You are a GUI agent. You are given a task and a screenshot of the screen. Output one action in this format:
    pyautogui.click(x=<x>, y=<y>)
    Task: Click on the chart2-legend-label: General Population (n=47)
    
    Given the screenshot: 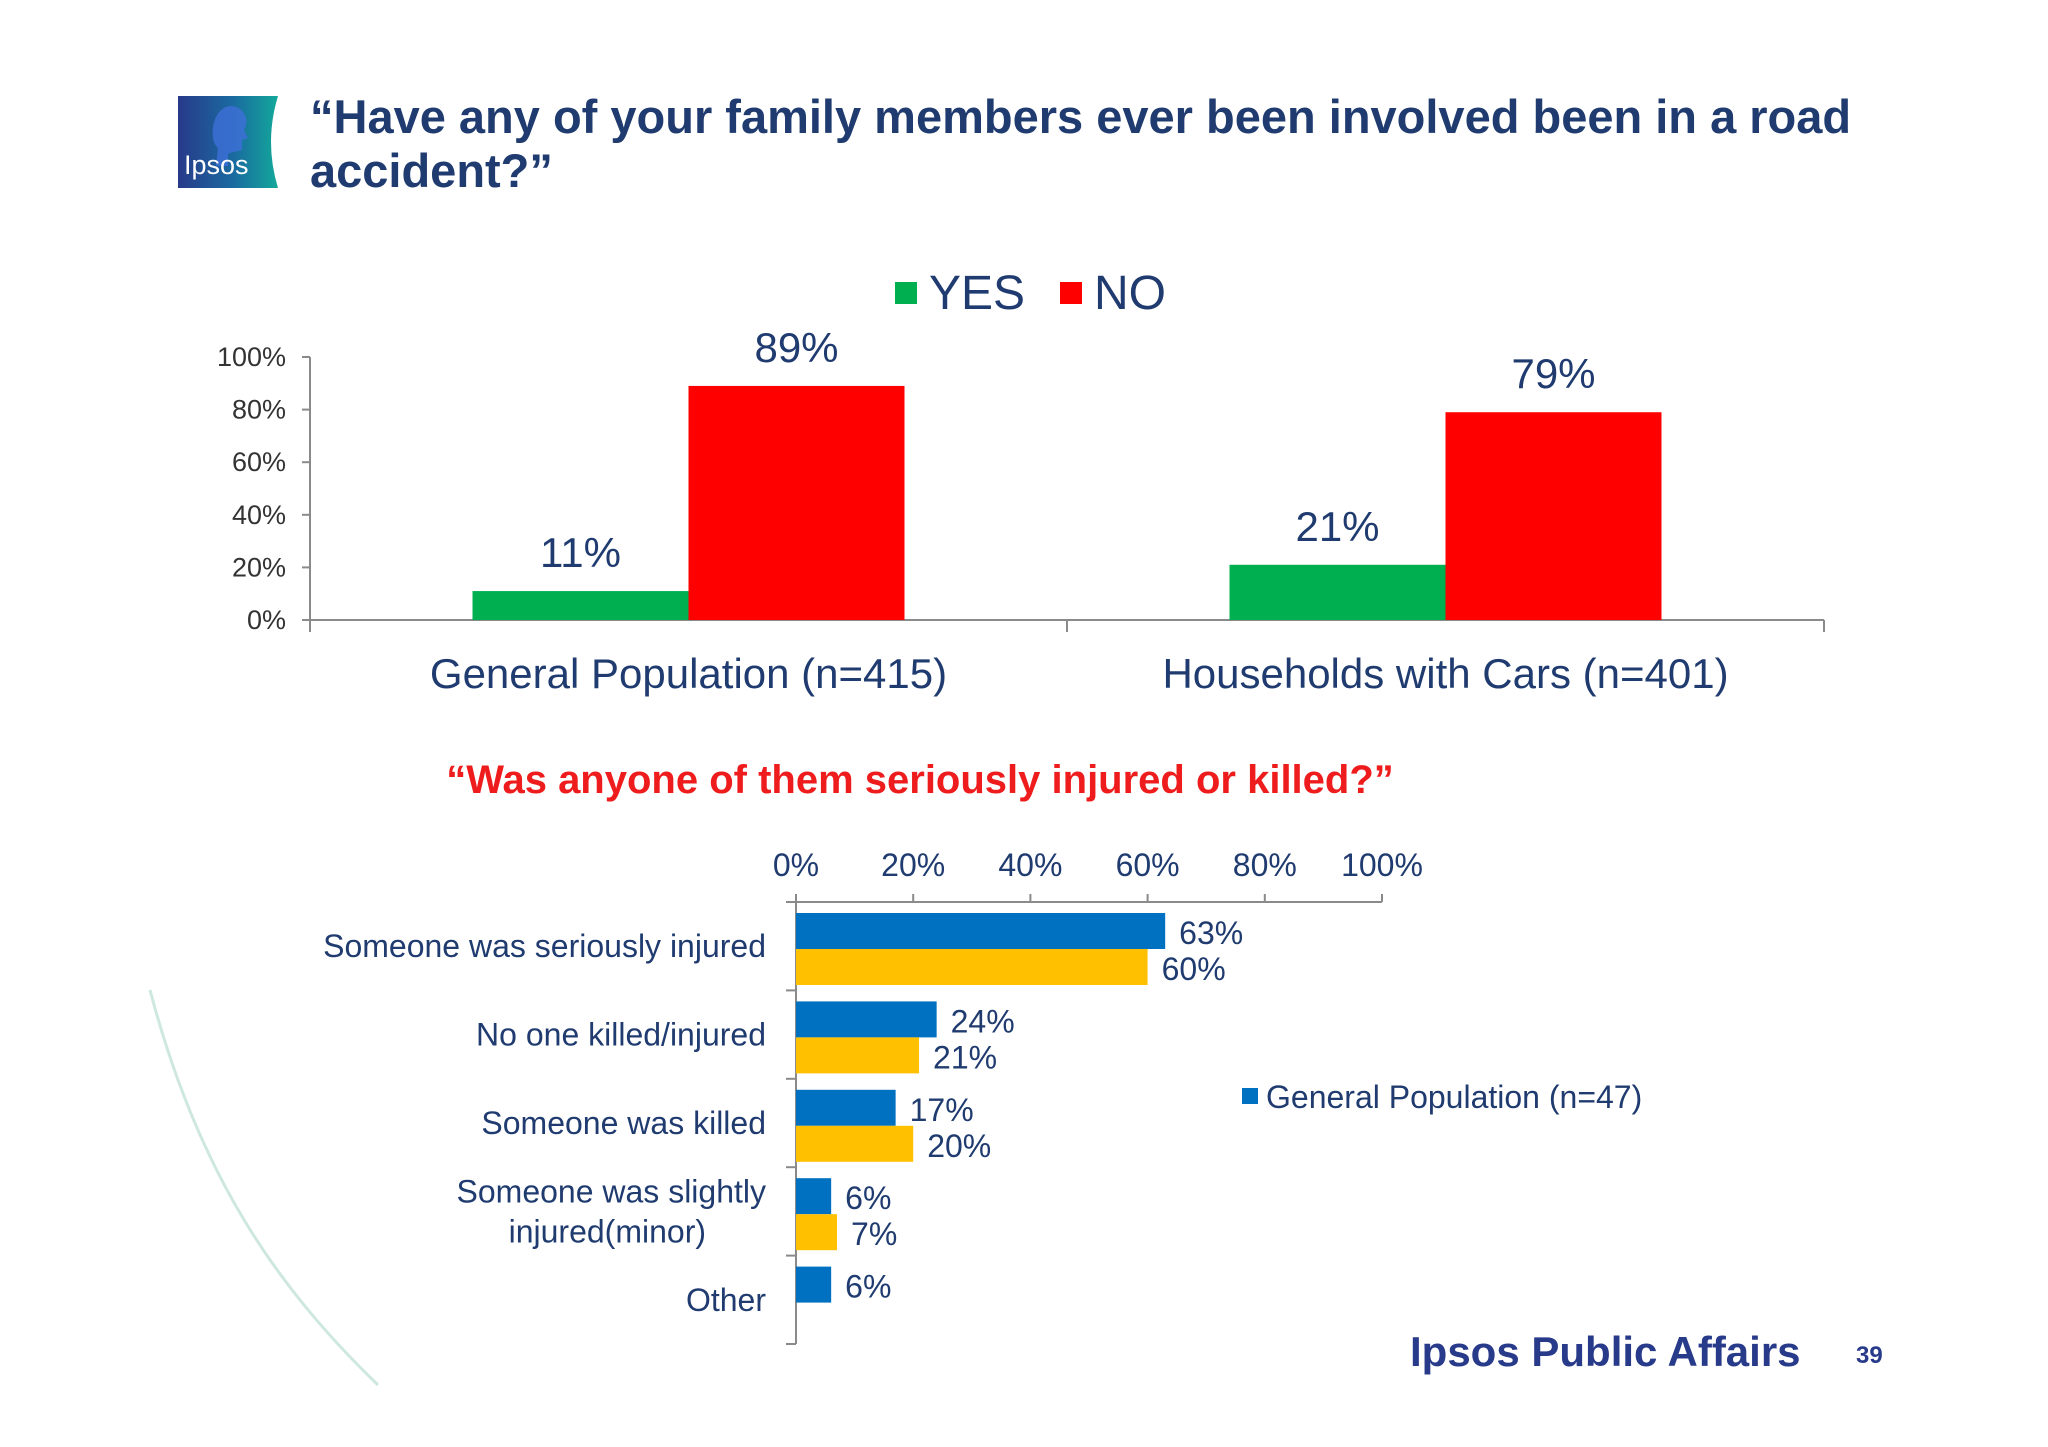 What is the action you would take?
    pyautogui.click(x=1454, y=1097)
    